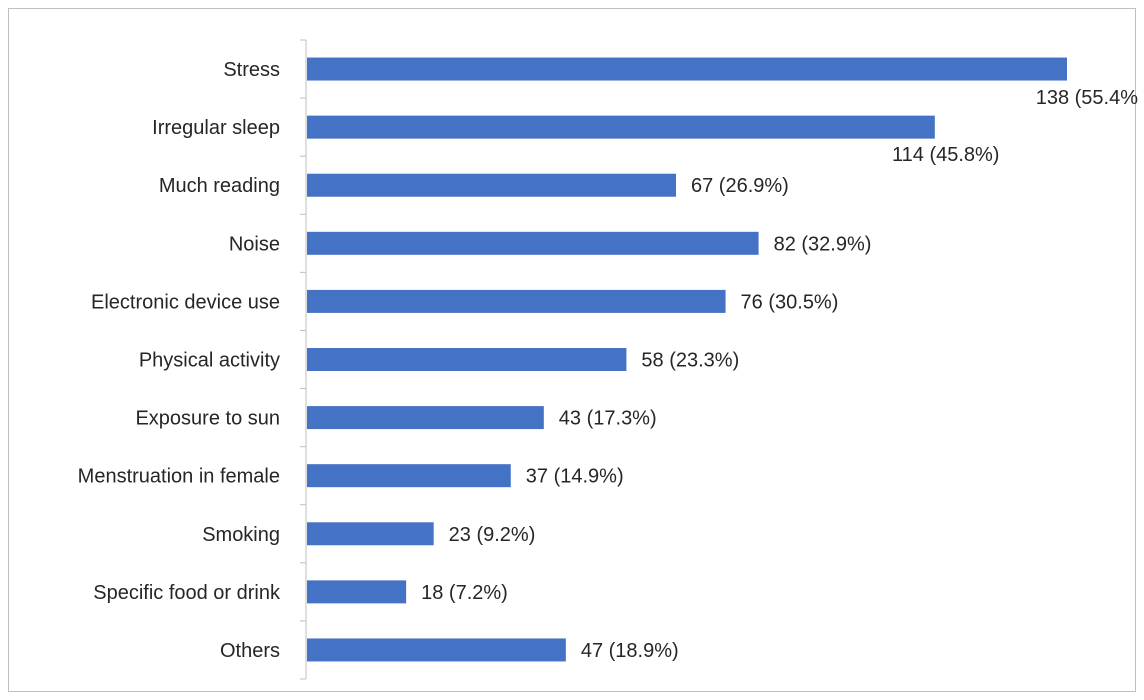 The width and height of the screenshot is (1144, 700). What do you see at coordinates (464, 593) in the screenshot?
I see `data-label-9: 18 (7.2%)` at bounding box center [464, 593].